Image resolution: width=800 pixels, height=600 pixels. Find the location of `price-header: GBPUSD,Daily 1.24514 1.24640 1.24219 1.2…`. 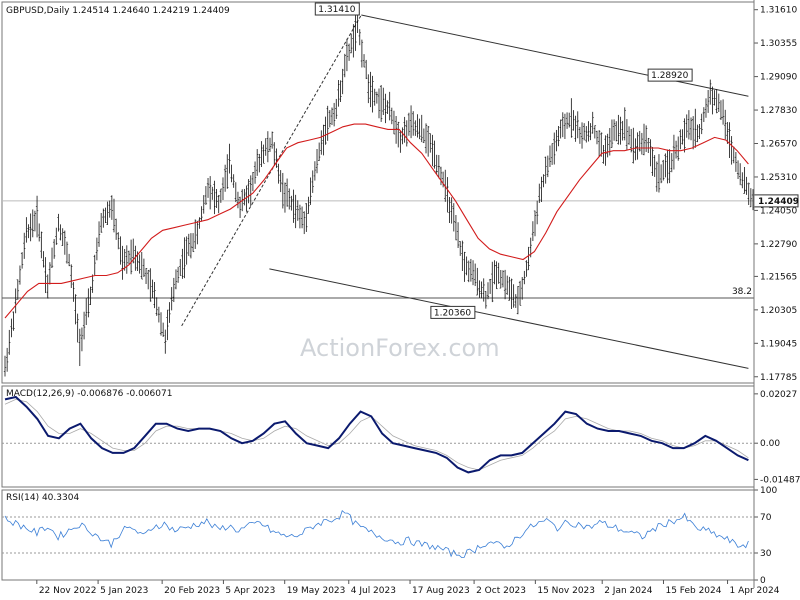

price-header: GBPUSD,Daily 1.24514 1.24640 1.24219 1.2… is located at coordinates (118, 11).